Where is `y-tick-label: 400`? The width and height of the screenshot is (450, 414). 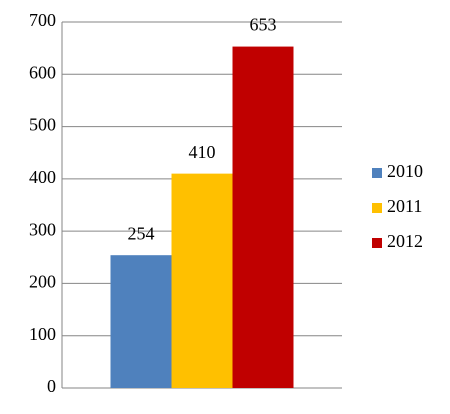 y-tick-label: 400 is located at coordinates (42, 177).